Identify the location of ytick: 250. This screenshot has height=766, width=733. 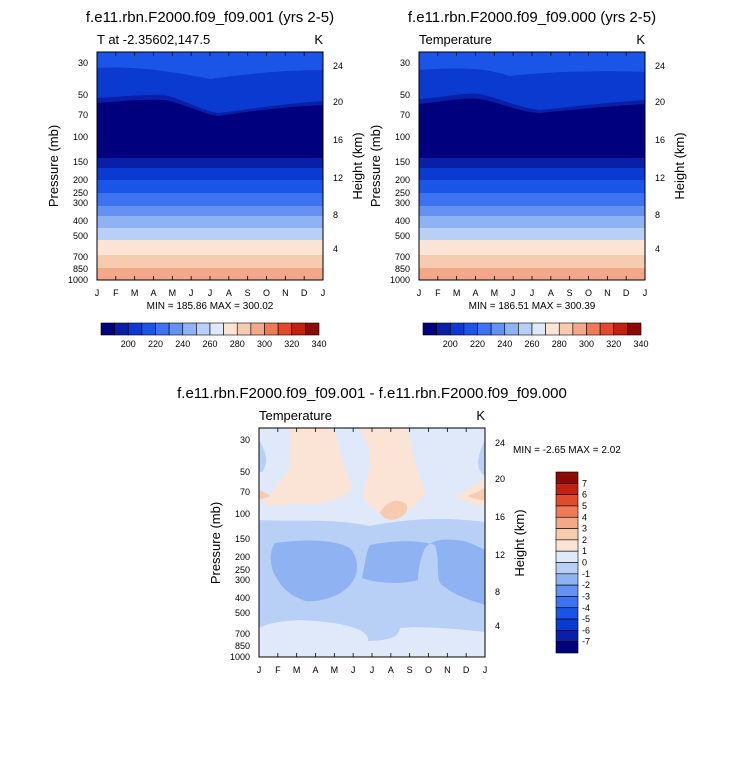
(402, 193).